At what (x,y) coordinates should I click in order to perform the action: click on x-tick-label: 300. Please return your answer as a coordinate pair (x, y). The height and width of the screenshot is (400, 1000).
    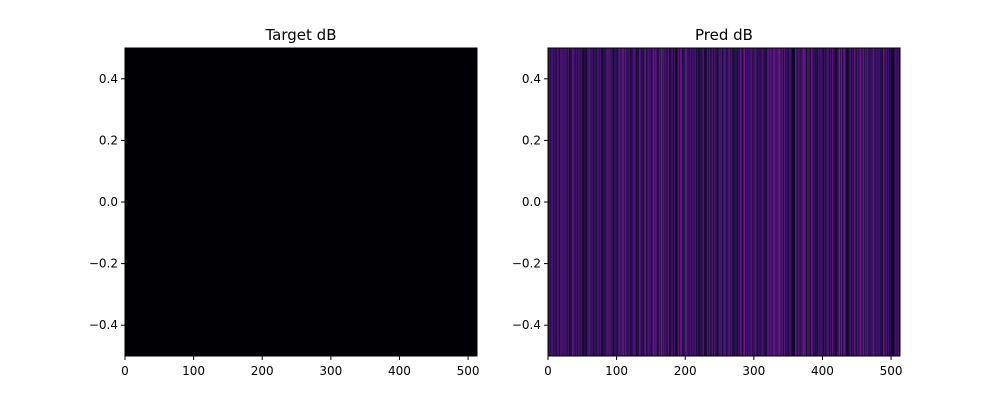
    Looking at the image, I should click on (330, 371).